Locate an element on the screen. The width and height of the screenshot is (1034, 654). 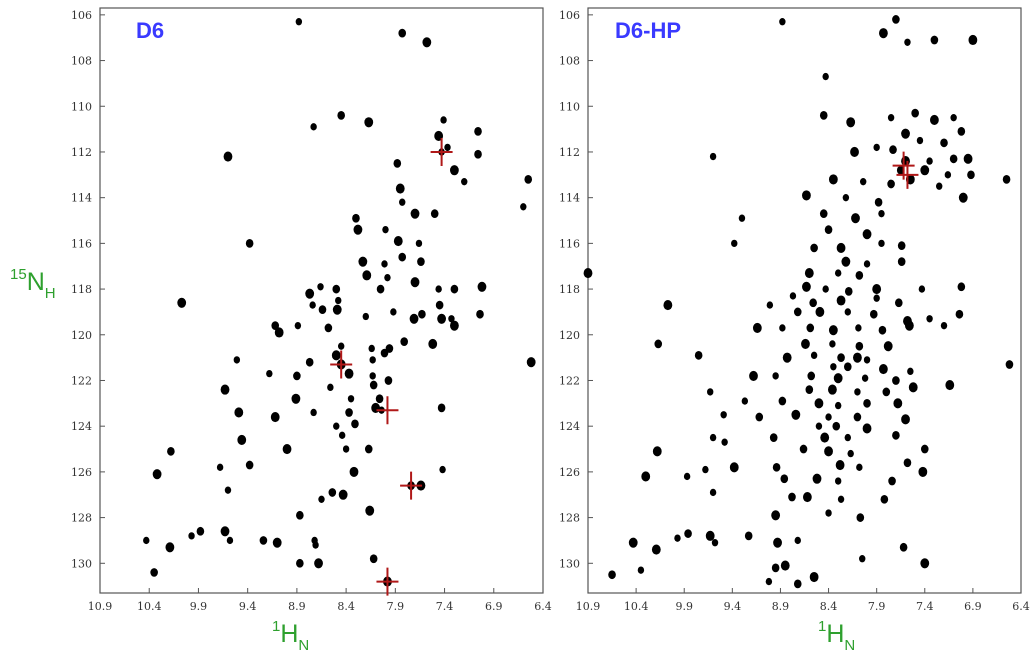
y-tick-label: 112 is located at coordinates (81, 152).